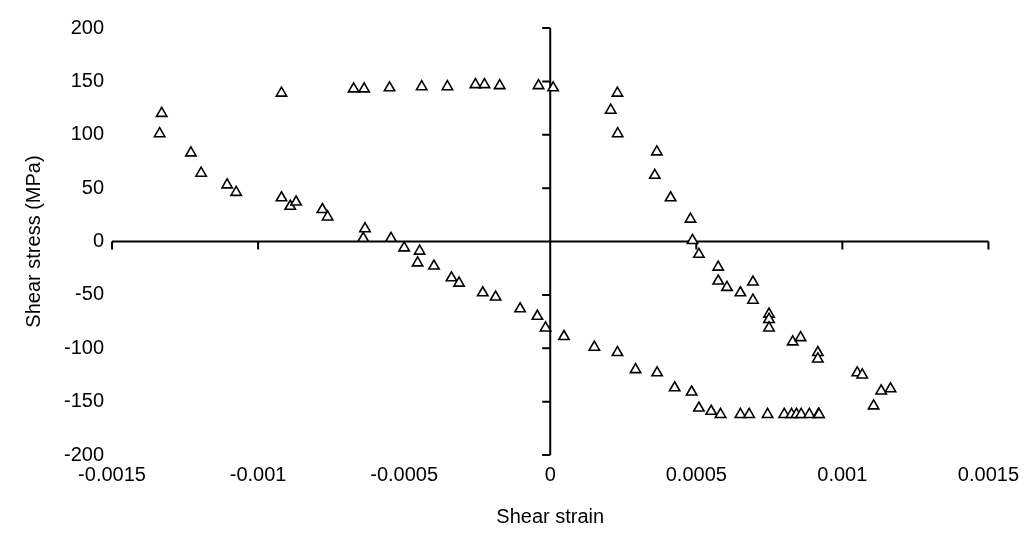 This screenshot has height=546, width=1035. I want to click on x-tick-label: -0.0005, so click(404, 473).